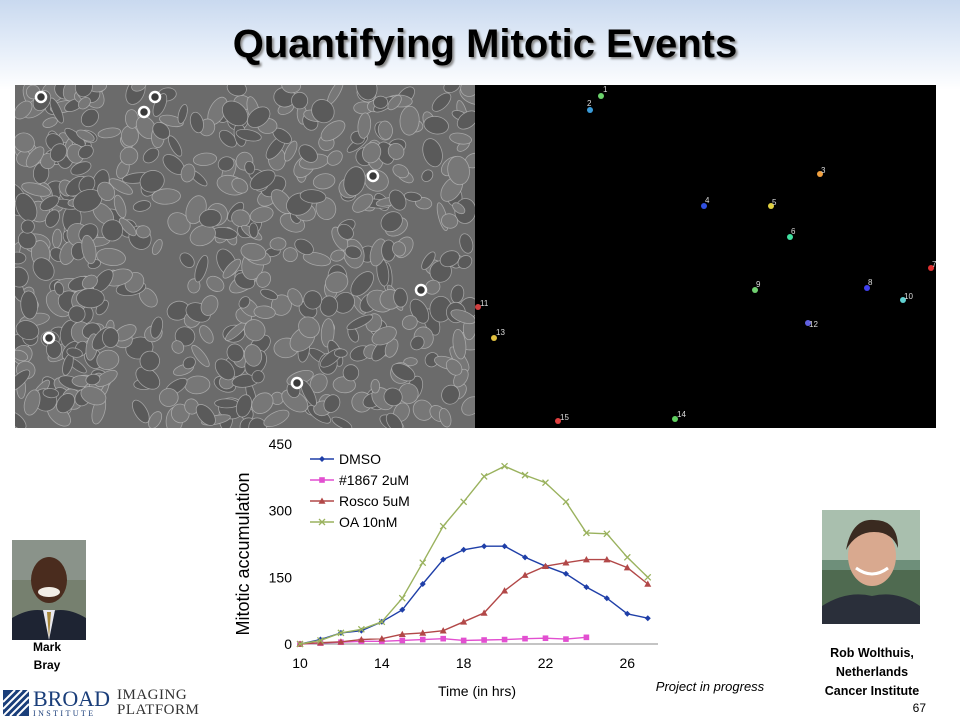  I want to click on affiliation-line: Cancer Institute, so click(872, 691).